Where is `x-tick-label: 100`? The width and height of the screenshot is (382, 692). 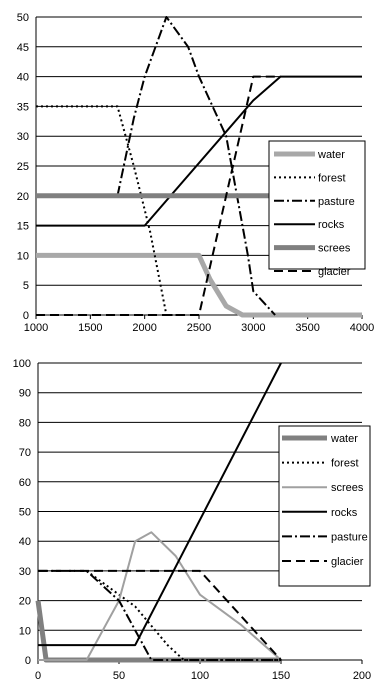
x-tick-label: 100 is located at coordinates (200, 676).